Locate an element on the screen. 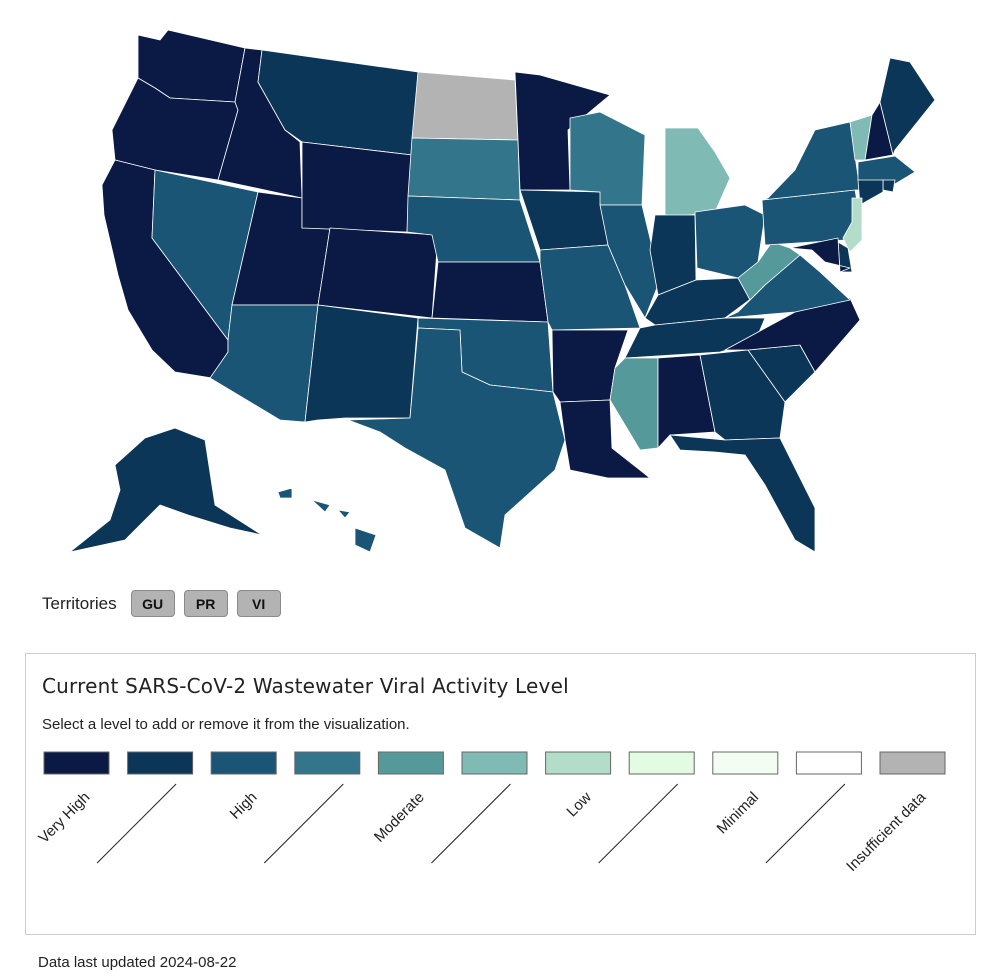 This screenshot has width=986, height=979. state-nj is located at coordinates (852, 225).